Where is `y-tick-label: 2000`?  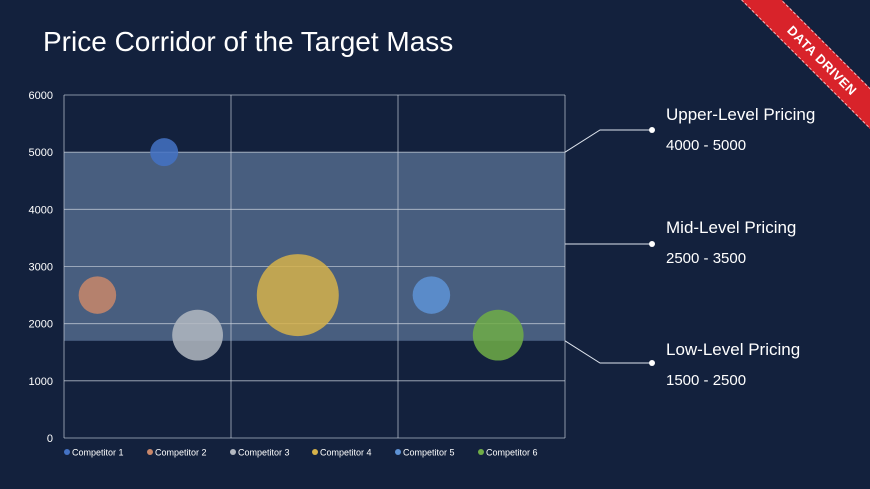 y-tick-label: 2000 is located at coordinates (41, 325).